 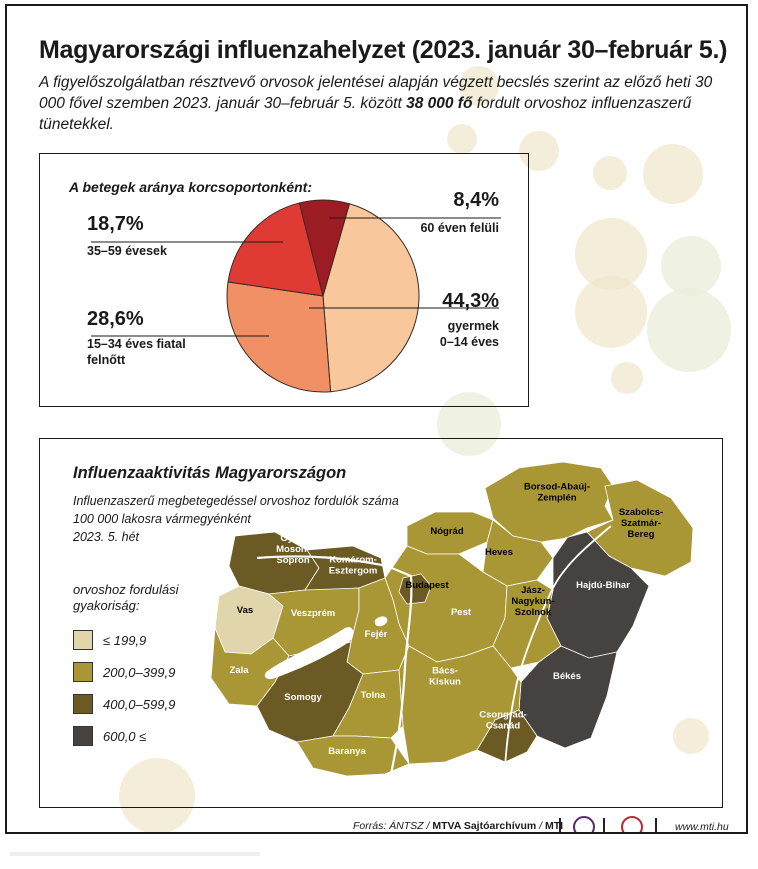 I want to click on county-label: Somogy, so click(x=303, y=697).